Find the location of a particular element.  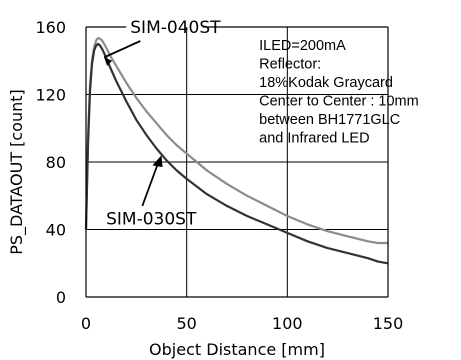

y-tick-label: 40 is located at coordinates (56, 230).